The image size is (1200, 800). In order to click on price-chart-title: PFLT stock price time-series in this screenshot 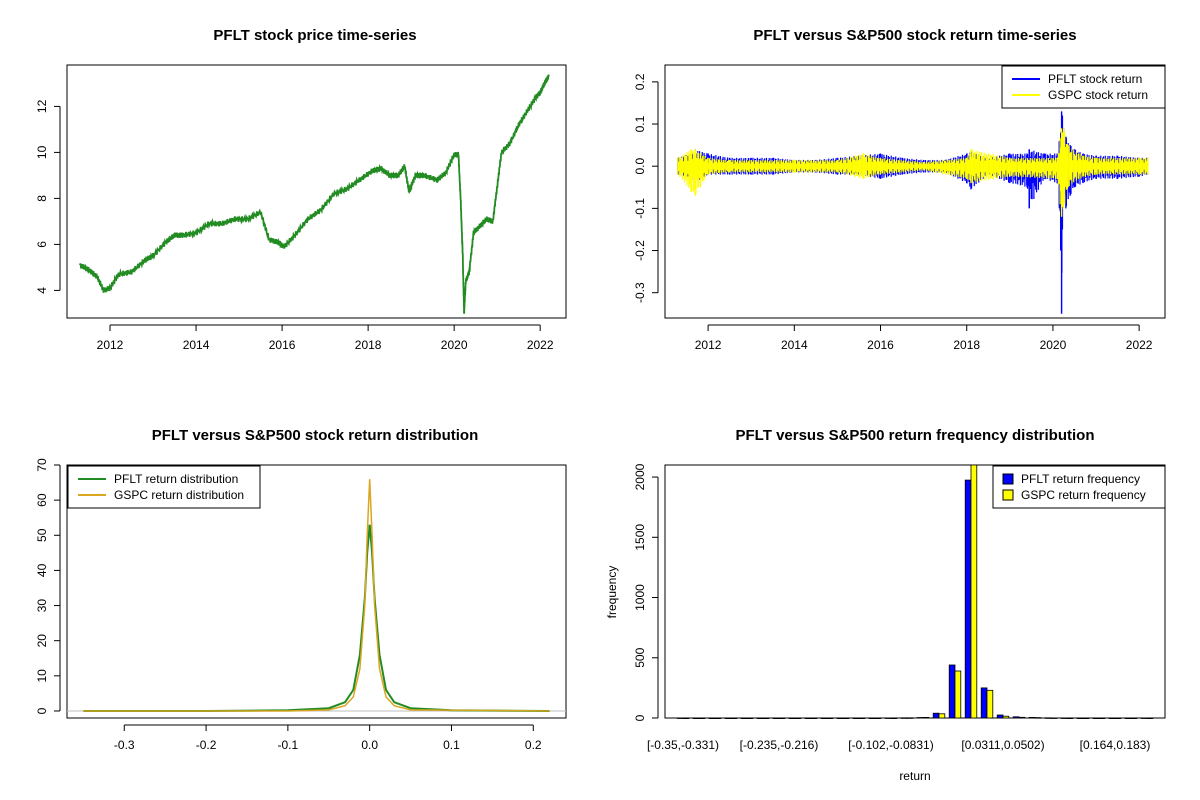, I will do `click(314, 35)`.